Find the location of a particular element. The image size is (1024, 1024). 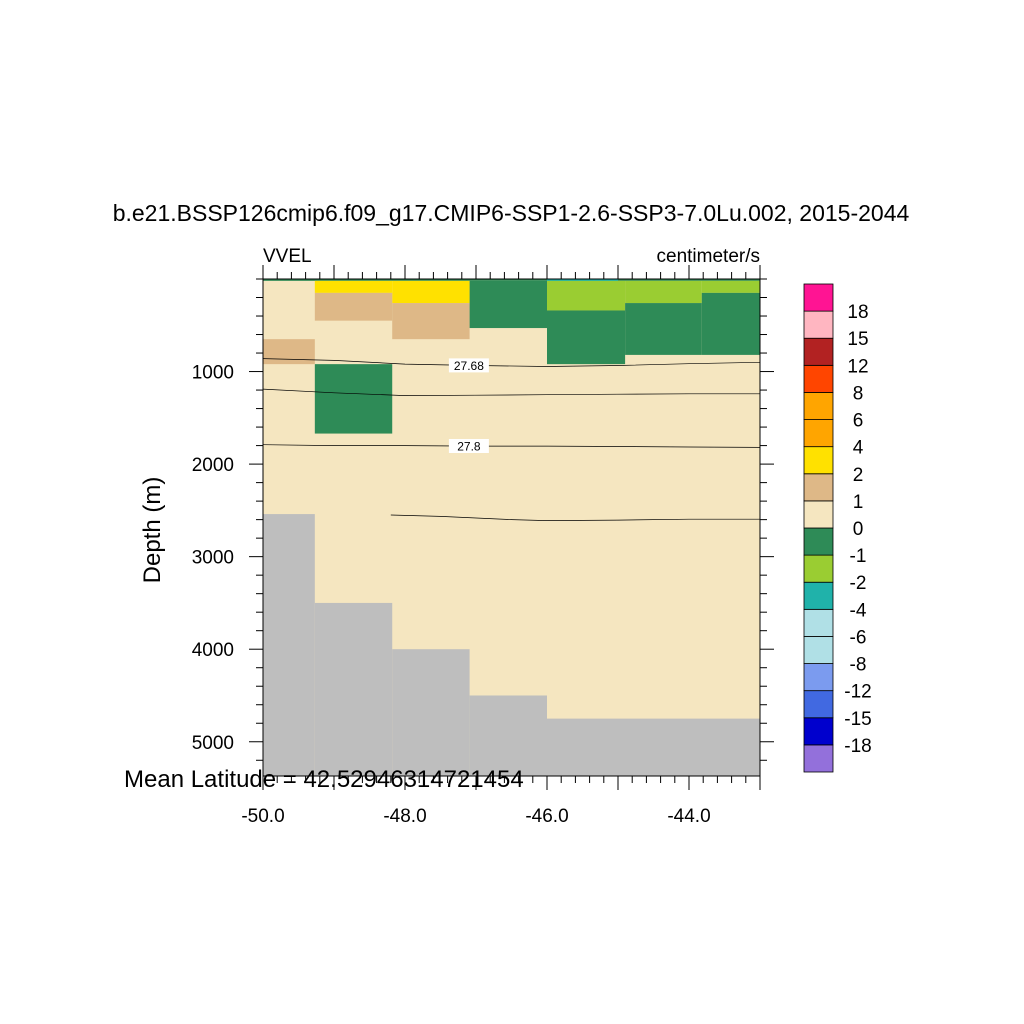

x-tick-labels: -50.0 -48.0 -46.0 -44.0 is located at coordinates (475, 816).